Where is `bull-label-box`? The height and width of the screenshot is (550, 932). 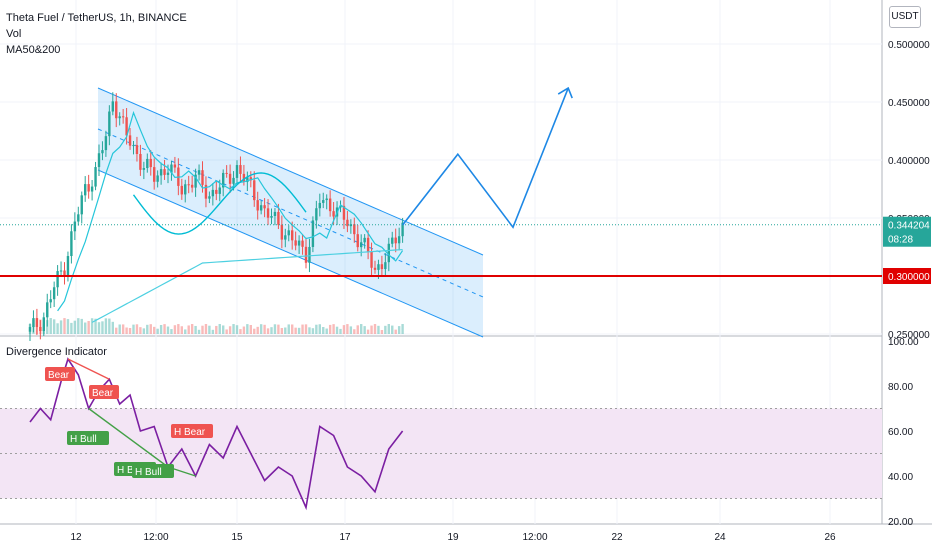 bull-label-box is located at coordinates (153, 471).